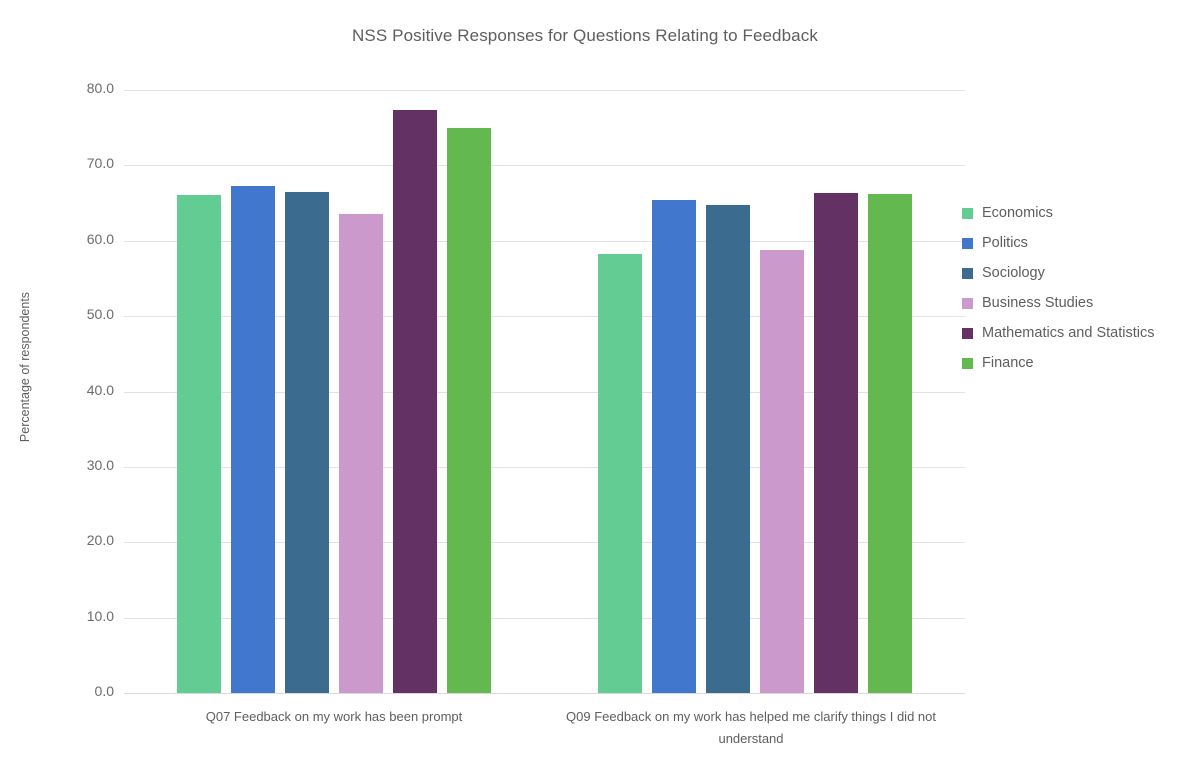 The height and width of the screenshot is (767, 1200). What do you see at coordinates (1013, 273) in the screenshot?
I see `legend-label: Sociology` at bounding box center [1013, 273].